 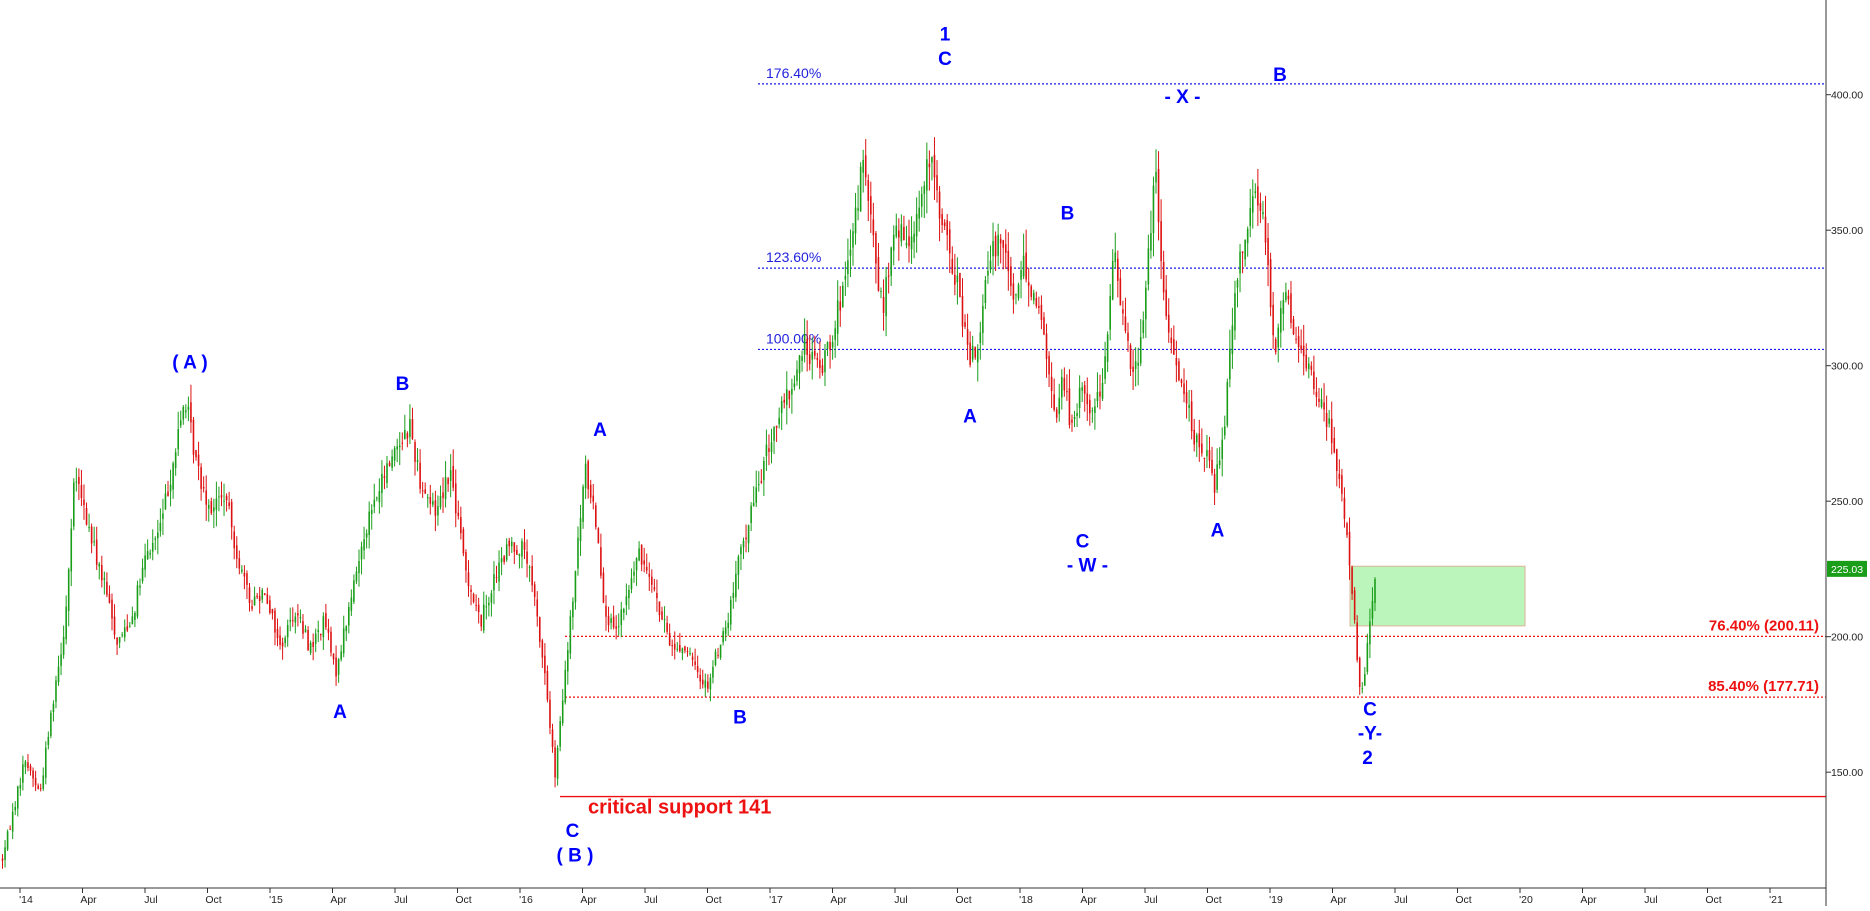 What do you see at coordinates (945, 35) in the screenshot?
I see `wave-label: 1` at bounding box center [945, 35].